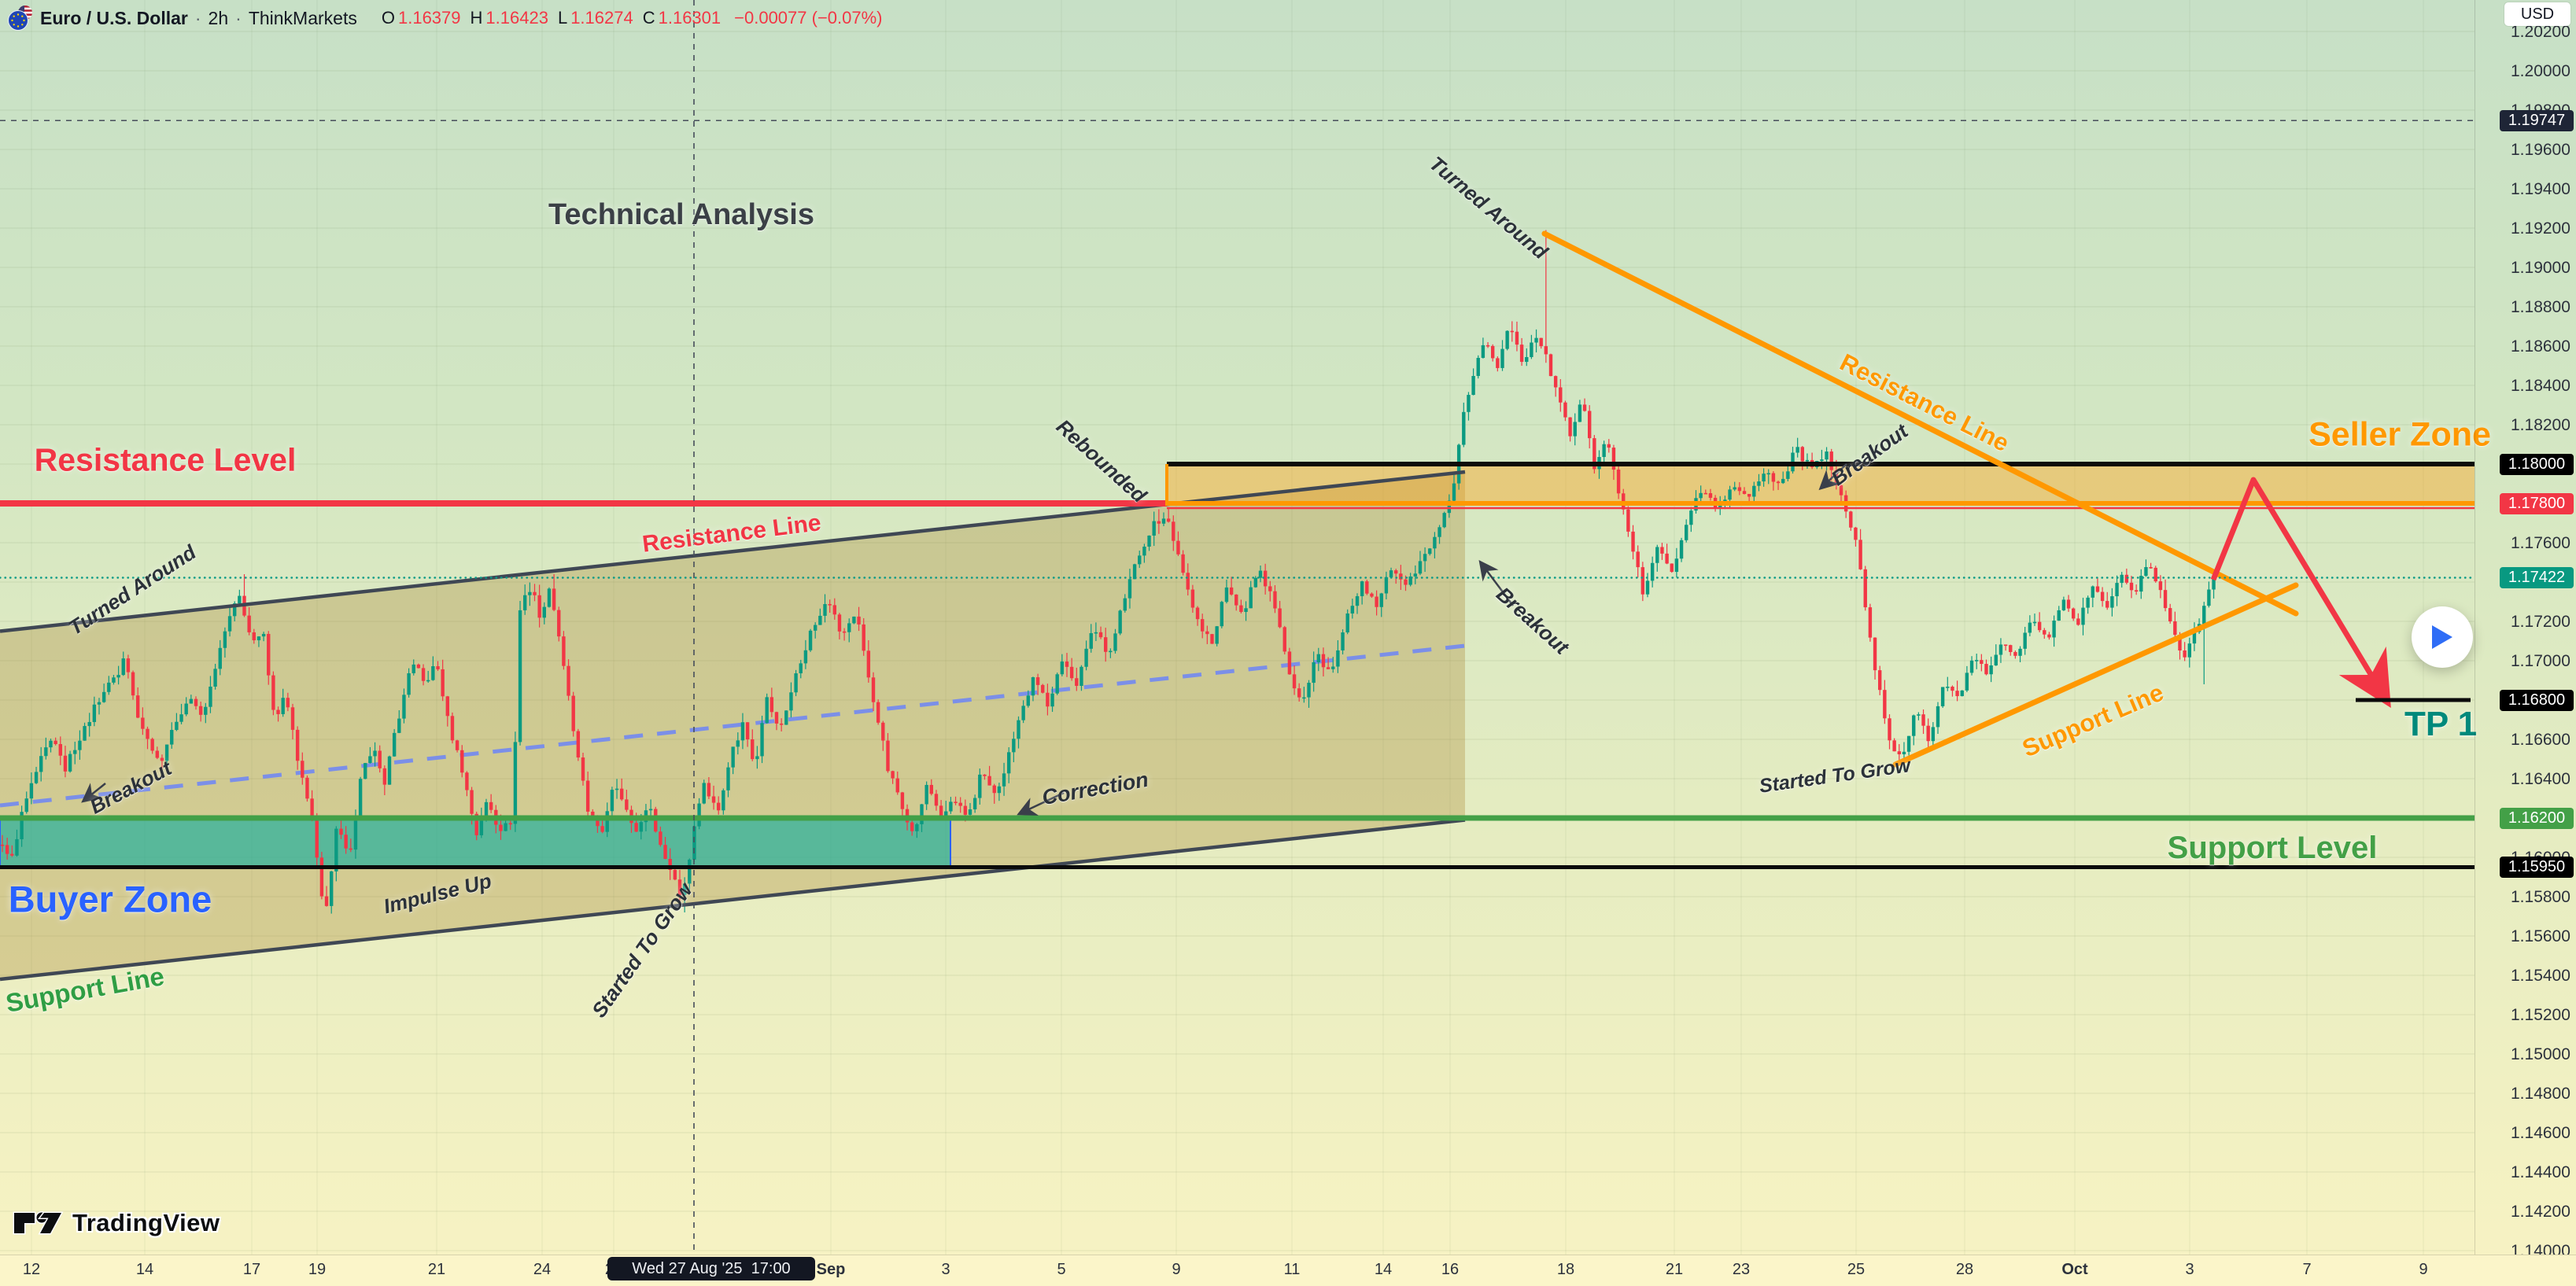 Image resolution: width=2576 pixels, height=1286 pixels. I want to click on price-badge: 1.16200, so click(2537, 818).